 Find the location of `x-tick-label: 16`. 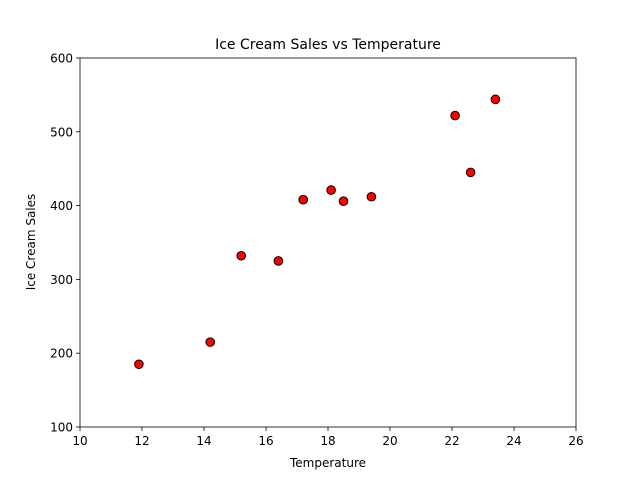

x-tick-label: 16 is located at coordinates (265, 441).